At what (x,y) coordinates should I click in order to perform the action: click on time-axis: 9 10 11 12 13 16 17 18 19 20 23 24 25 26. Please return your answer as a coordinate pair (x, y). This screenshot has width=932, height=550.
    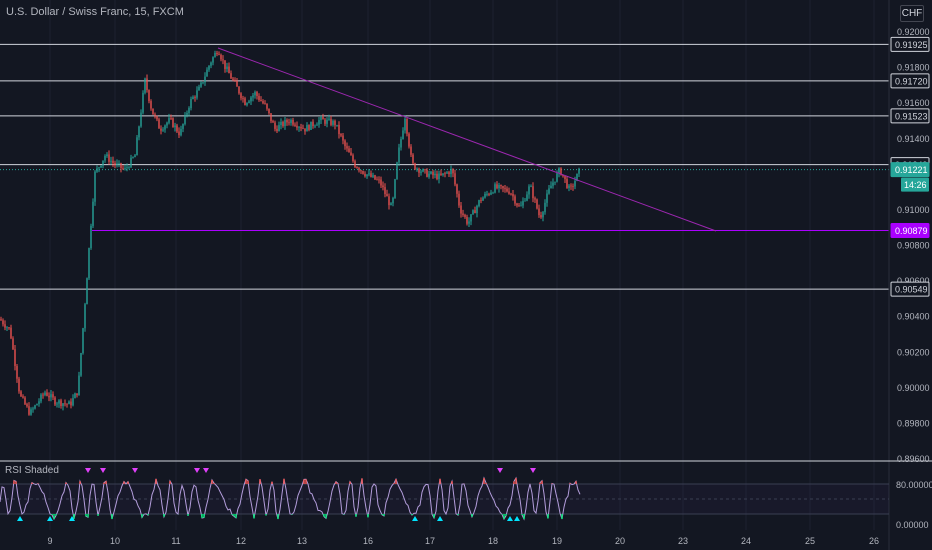
    Looking at the image, I should click on (463, 541).